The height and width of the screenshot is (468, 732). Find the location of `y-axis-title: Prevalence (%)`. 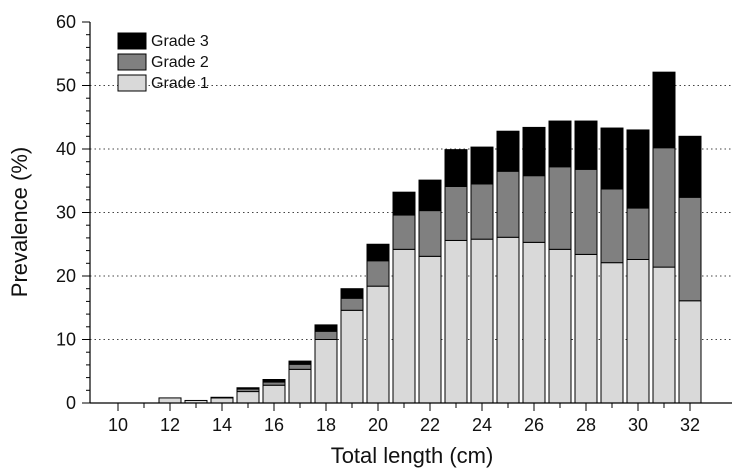

y-axis-title: Prevalence (%) is located at coordinates (19, 222).